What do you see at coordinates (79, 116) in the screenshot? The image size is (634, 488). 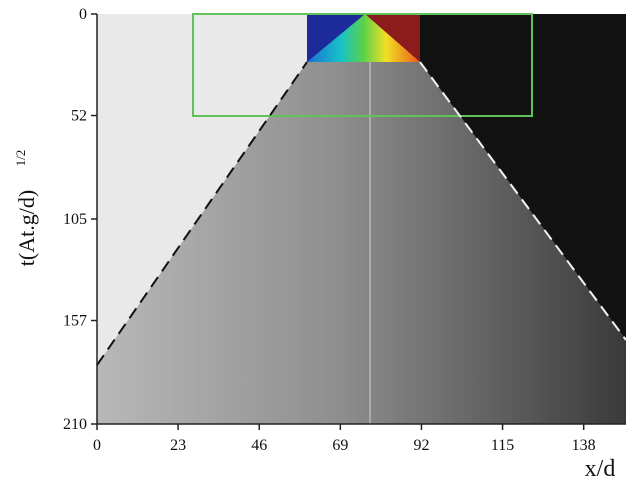 I see `y-tick-label: 52` at bounding box center [79, 116].